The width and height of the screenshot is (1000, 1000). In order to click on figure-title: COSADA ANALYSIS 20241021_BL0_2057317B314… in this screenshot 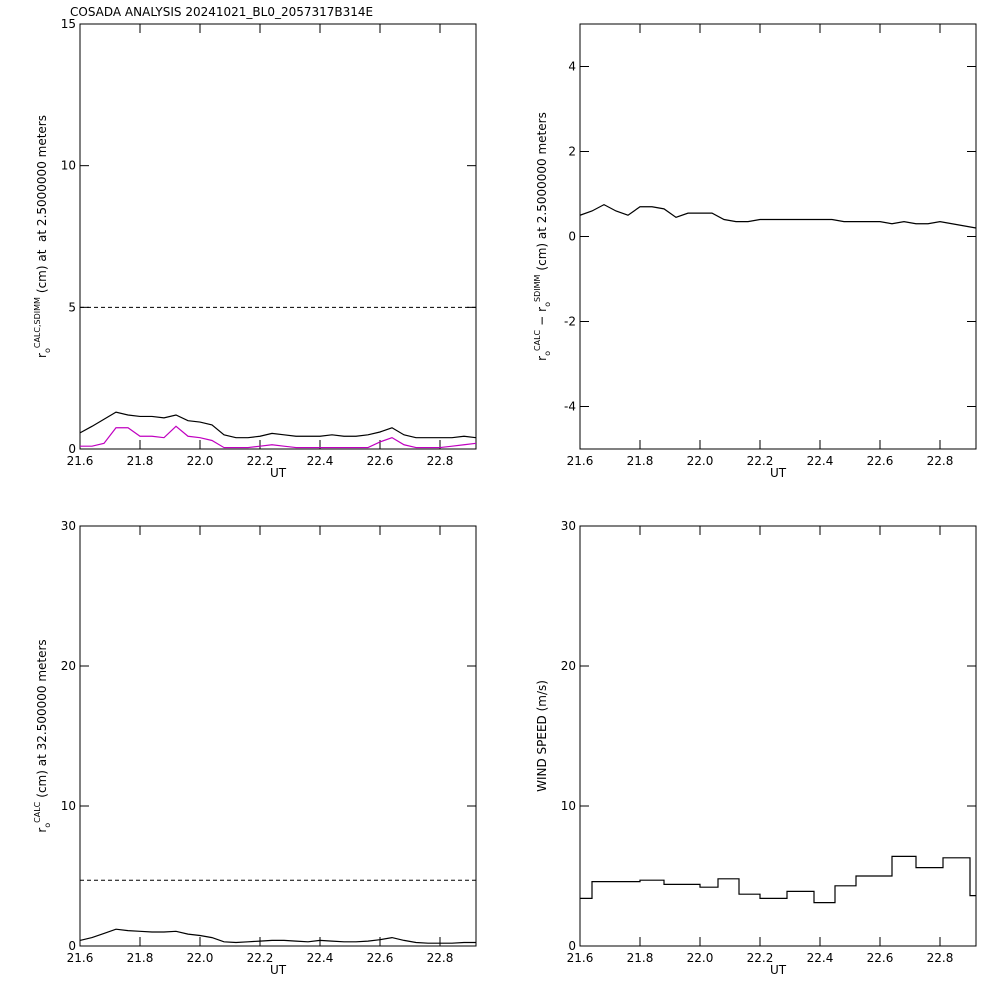, I will do `click(221, 12)`.